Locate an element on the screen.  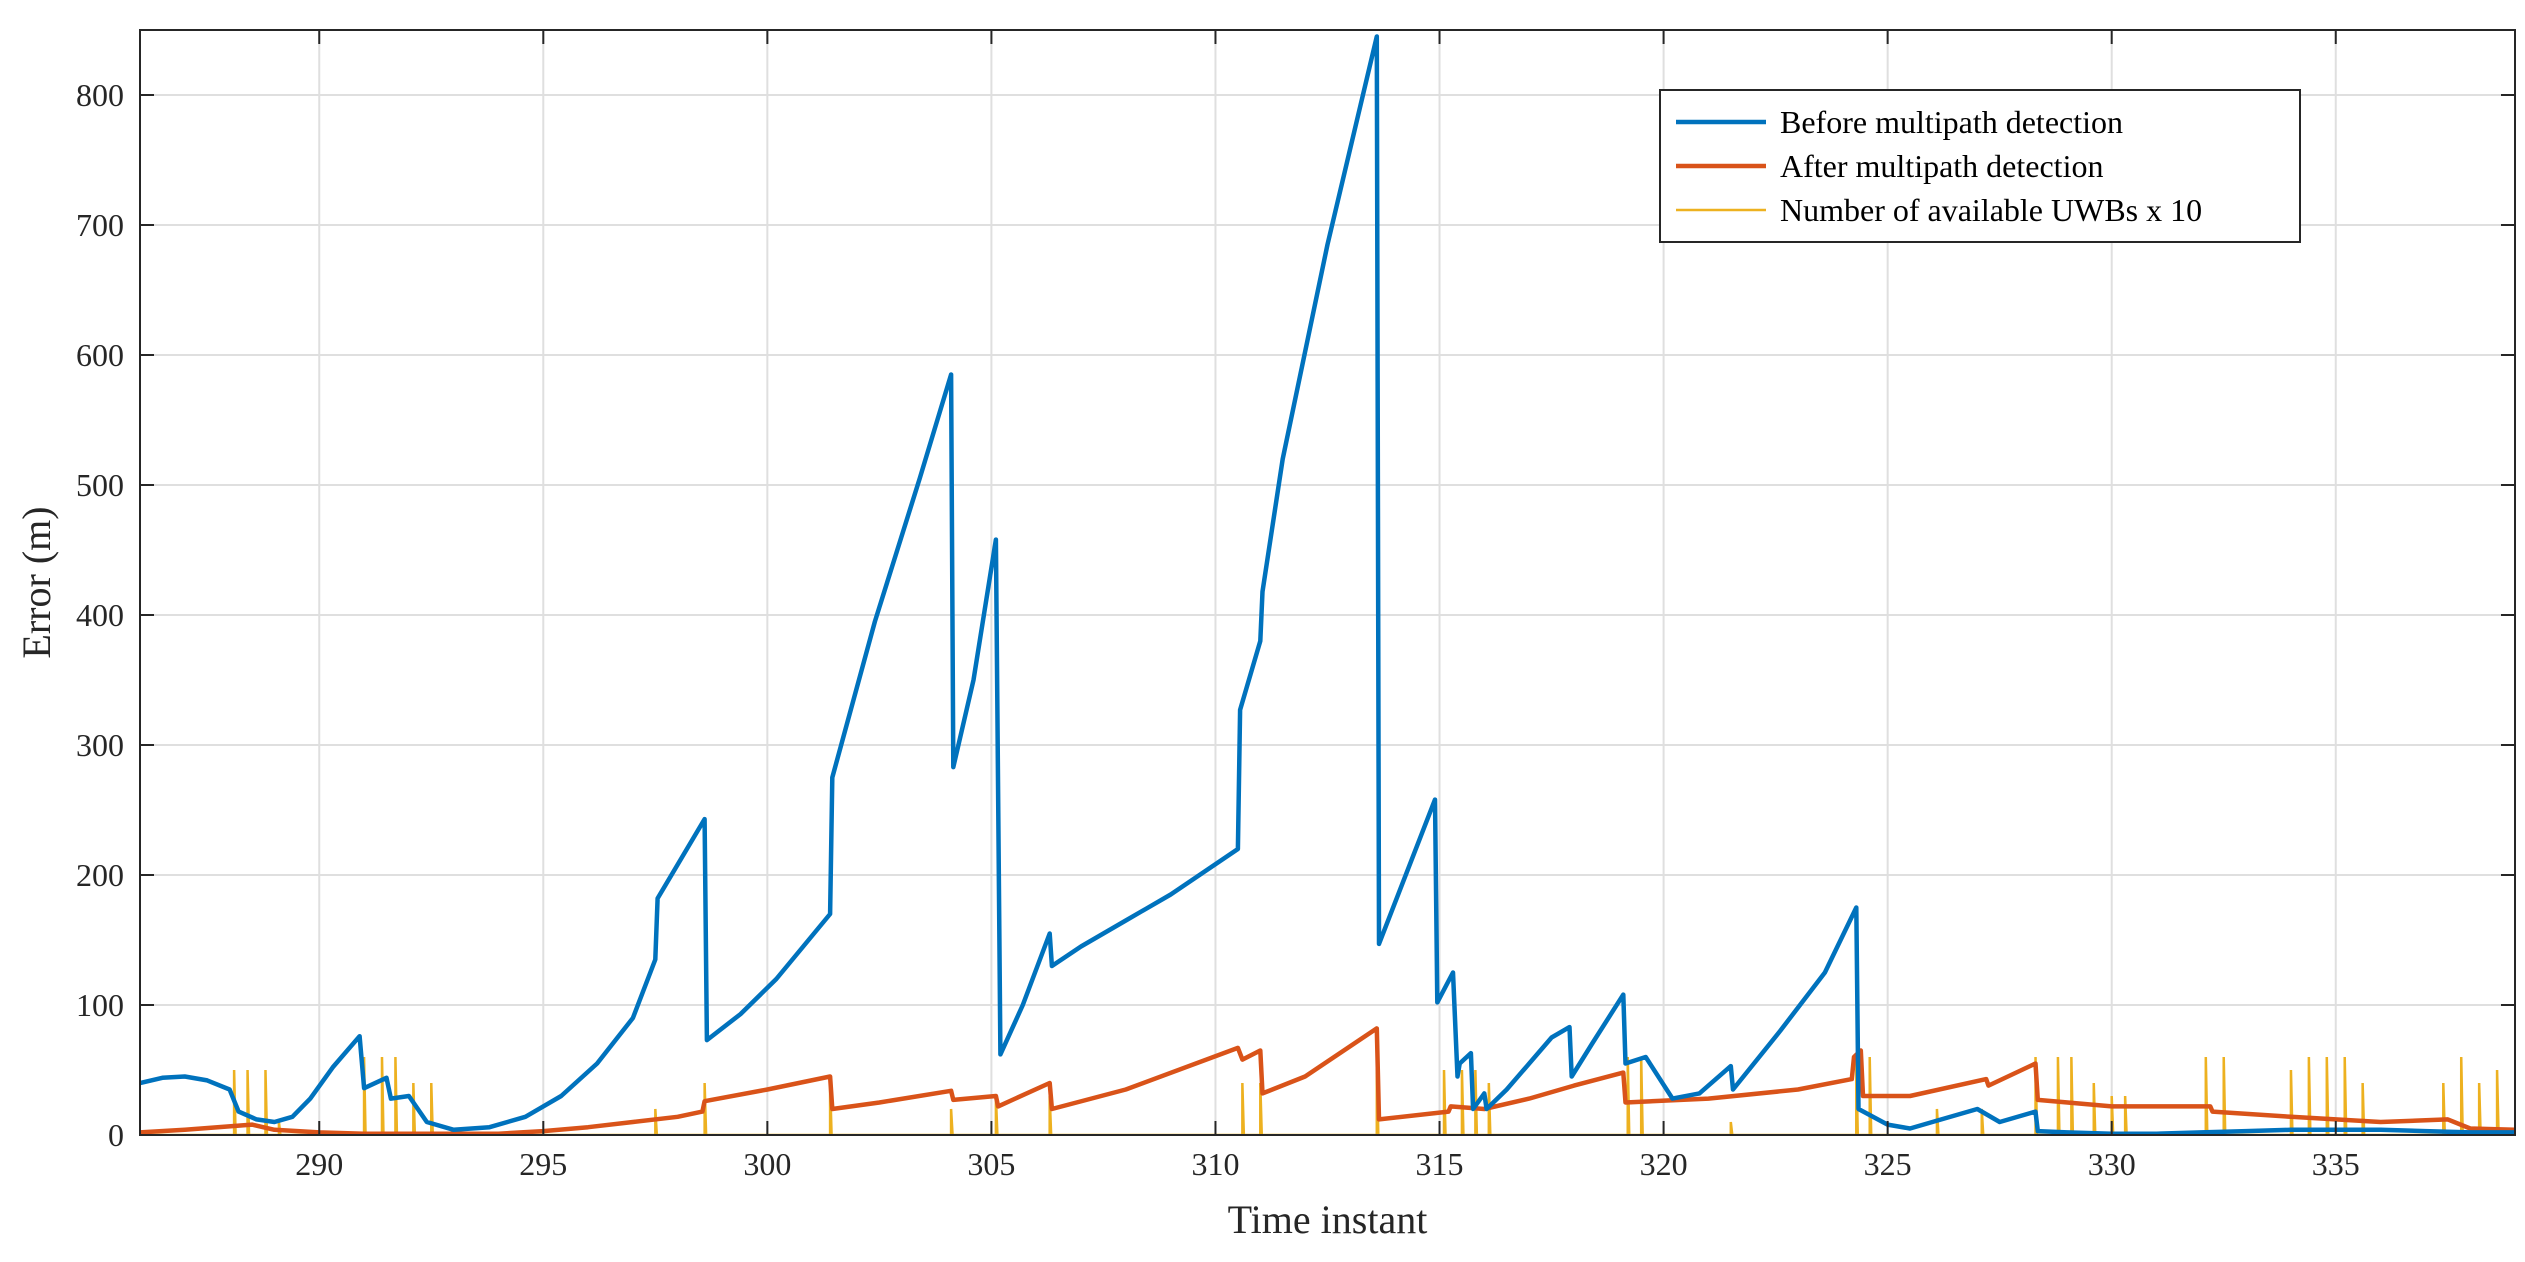
y-tick-label: 200 is located at coordinates (100, 875).